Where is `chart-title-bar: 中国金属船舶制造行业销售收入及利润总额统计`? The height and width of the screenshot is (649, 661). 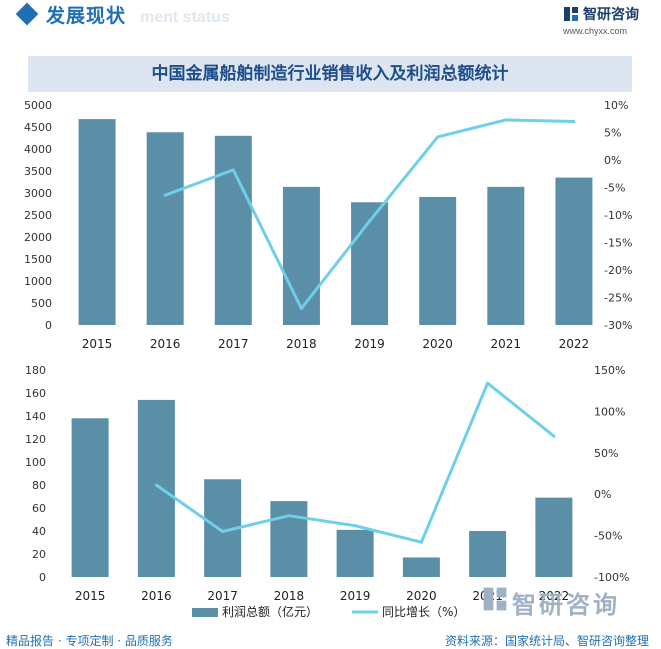 chart-title-bar: 中国金属船舶制造行业销售收入及利润总额统计 is located at coordinates (330, 74).